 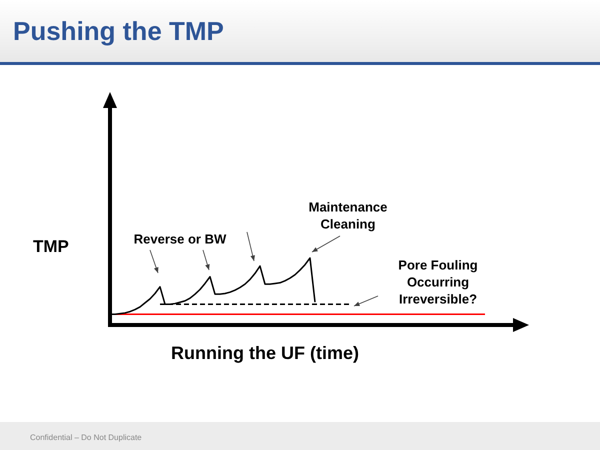 I want to click on text: Reverse or BW, so click(x=180, y=239).